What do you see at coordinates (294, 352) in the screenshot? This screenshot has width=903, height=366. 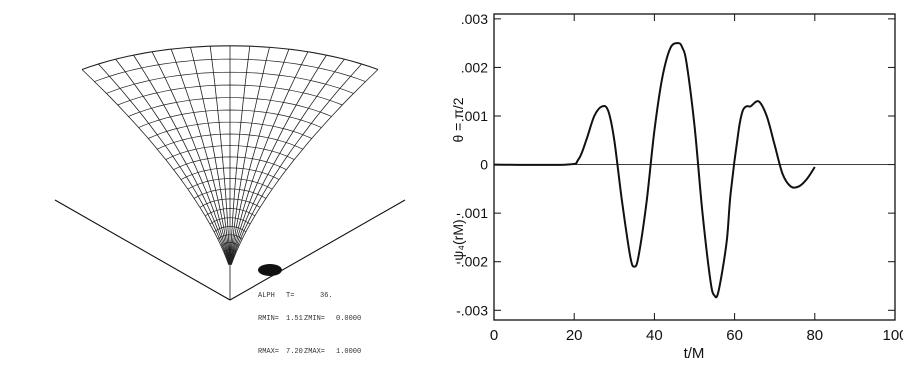 I see `rmax-value: 7.20` at bounding box center [294, 352].